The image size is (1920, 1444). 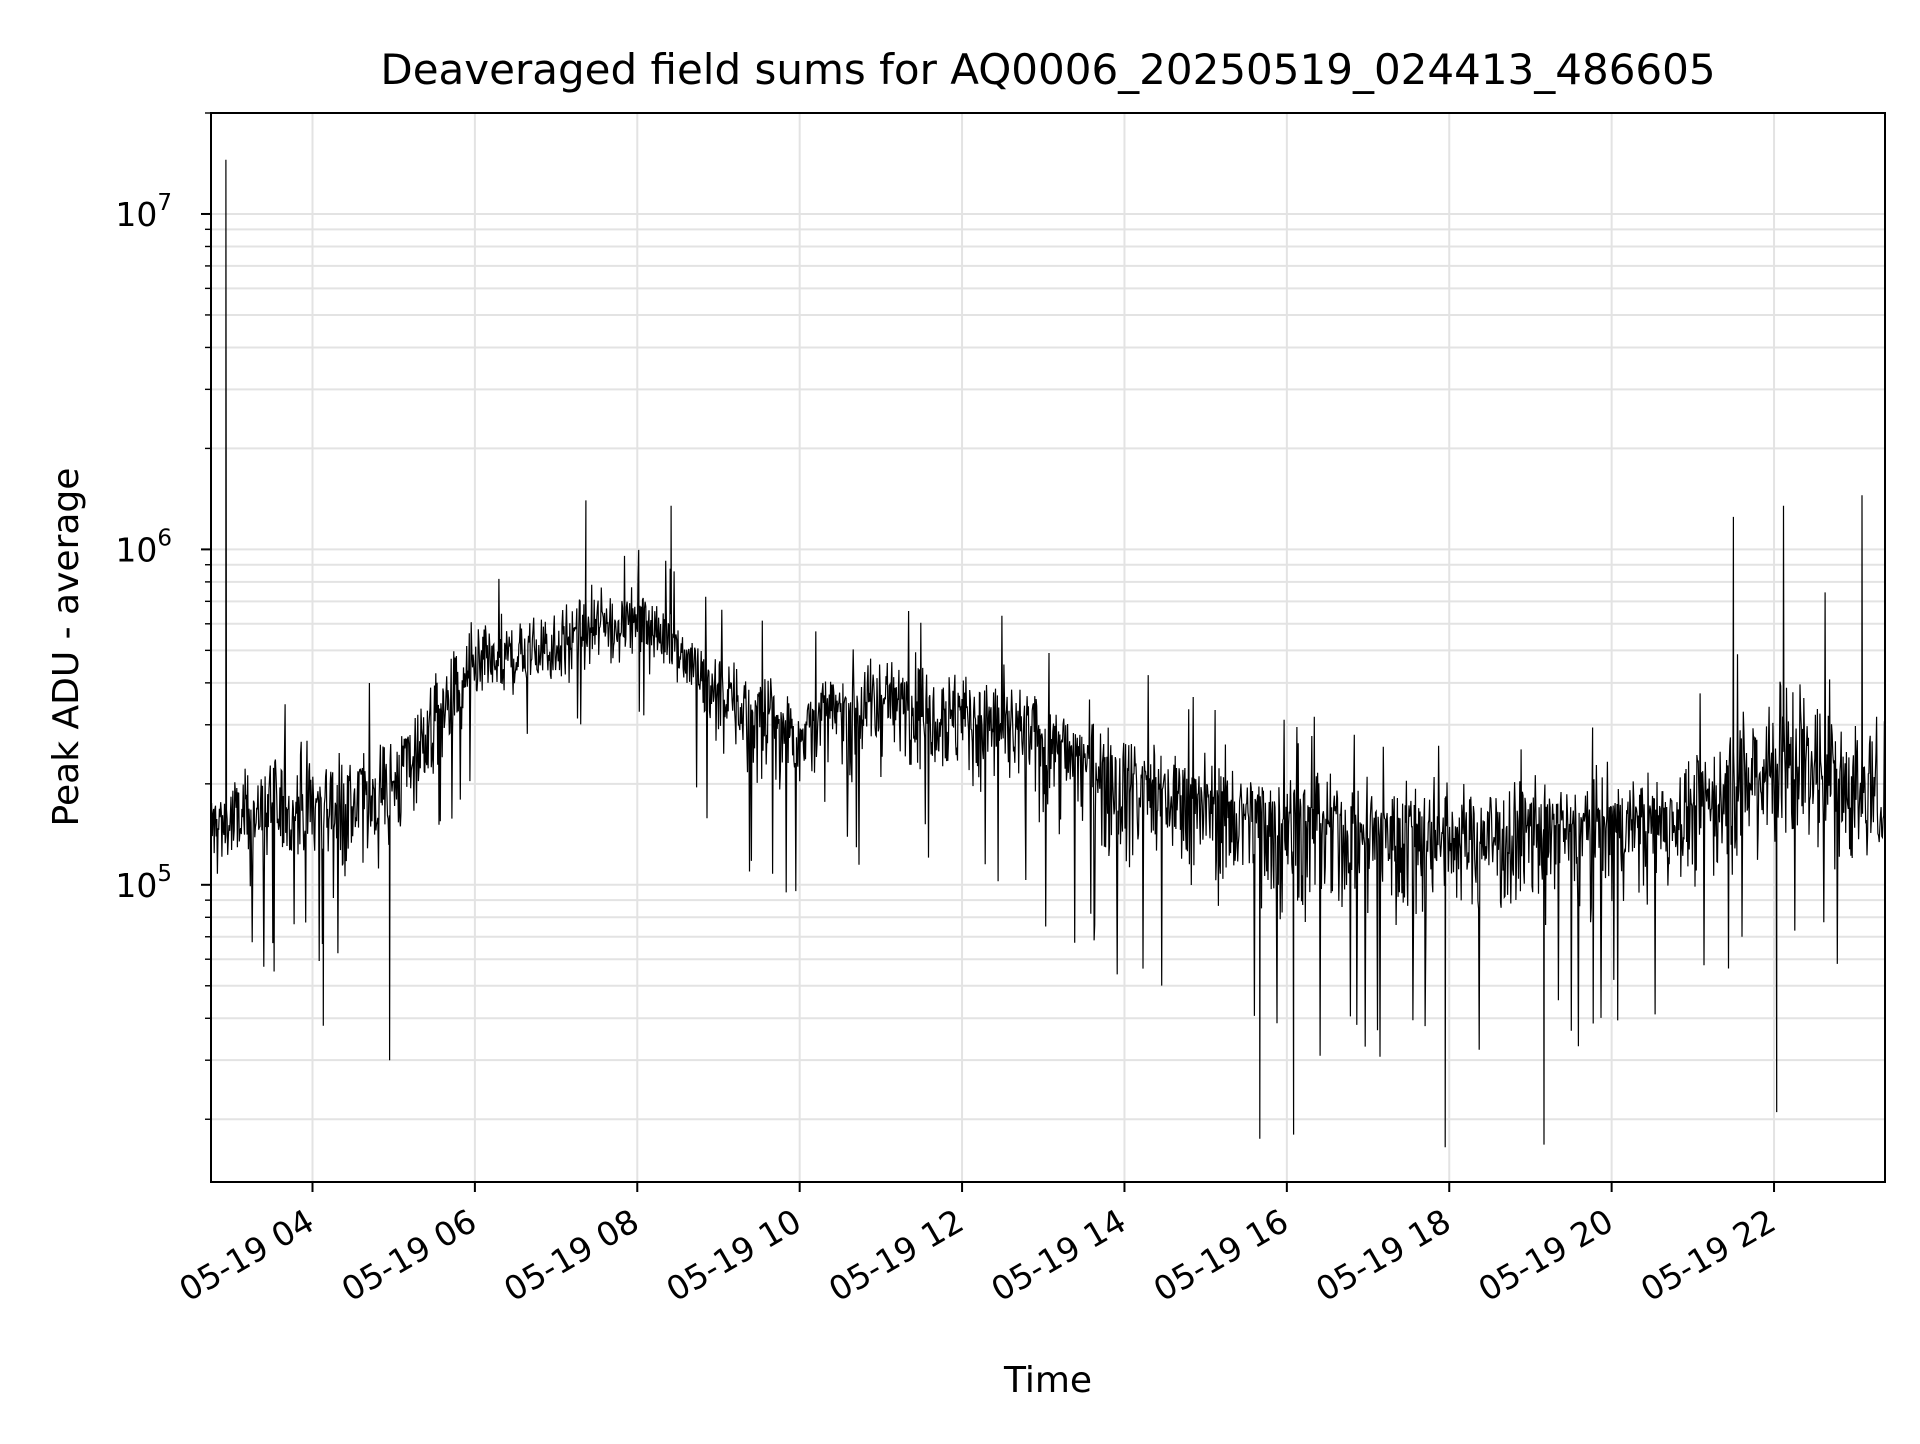 I want to click on y-tick-label-exponent: 7, so click(x=164, y=203).